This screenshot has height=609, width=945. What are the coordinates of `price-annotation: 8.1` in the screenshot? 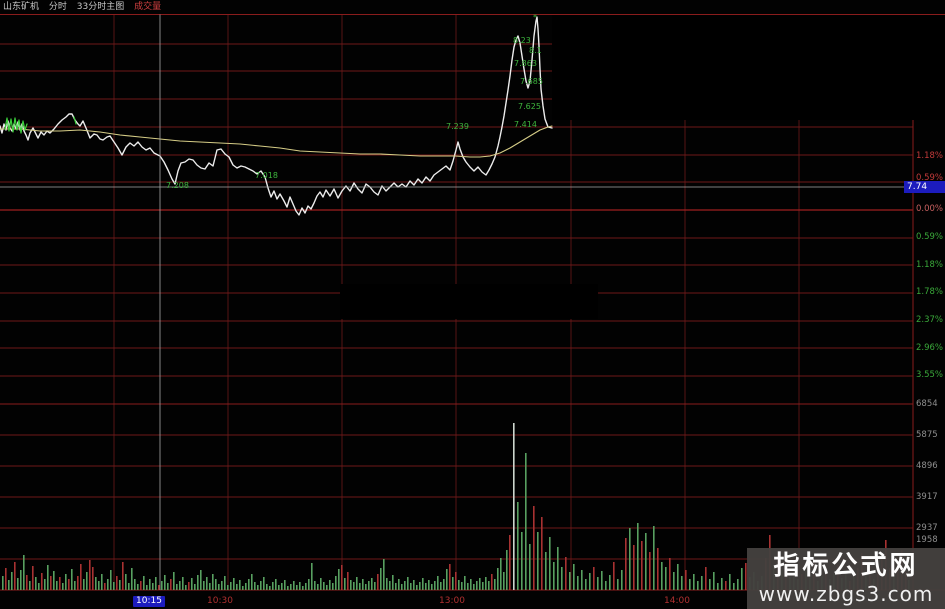 It's located at (535, 50).